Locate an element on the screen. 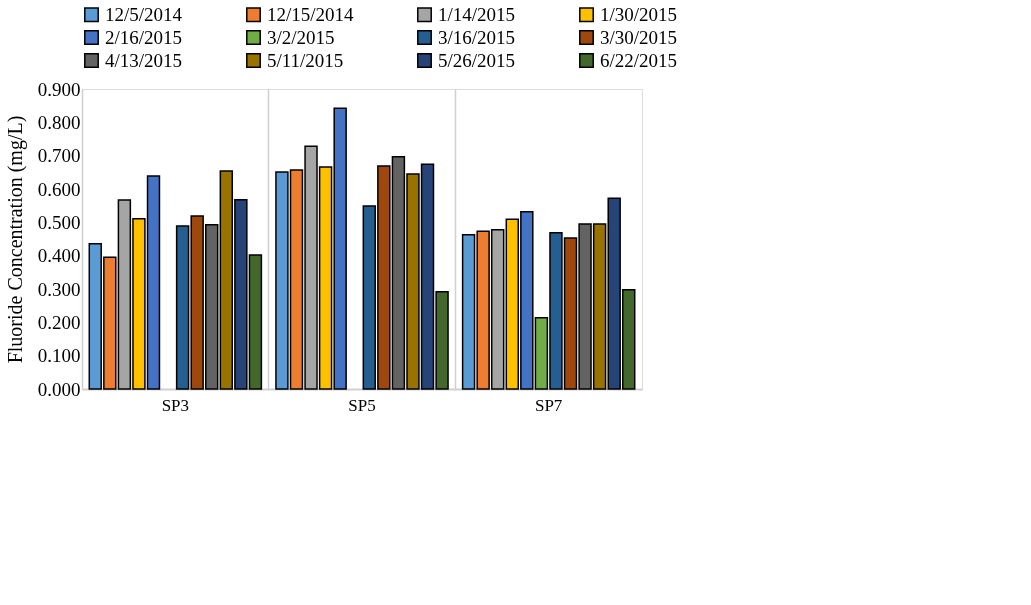 This screenshot has height=605, width=1031. y-tick-label: 0.000 is located at coordinates (59, 389).